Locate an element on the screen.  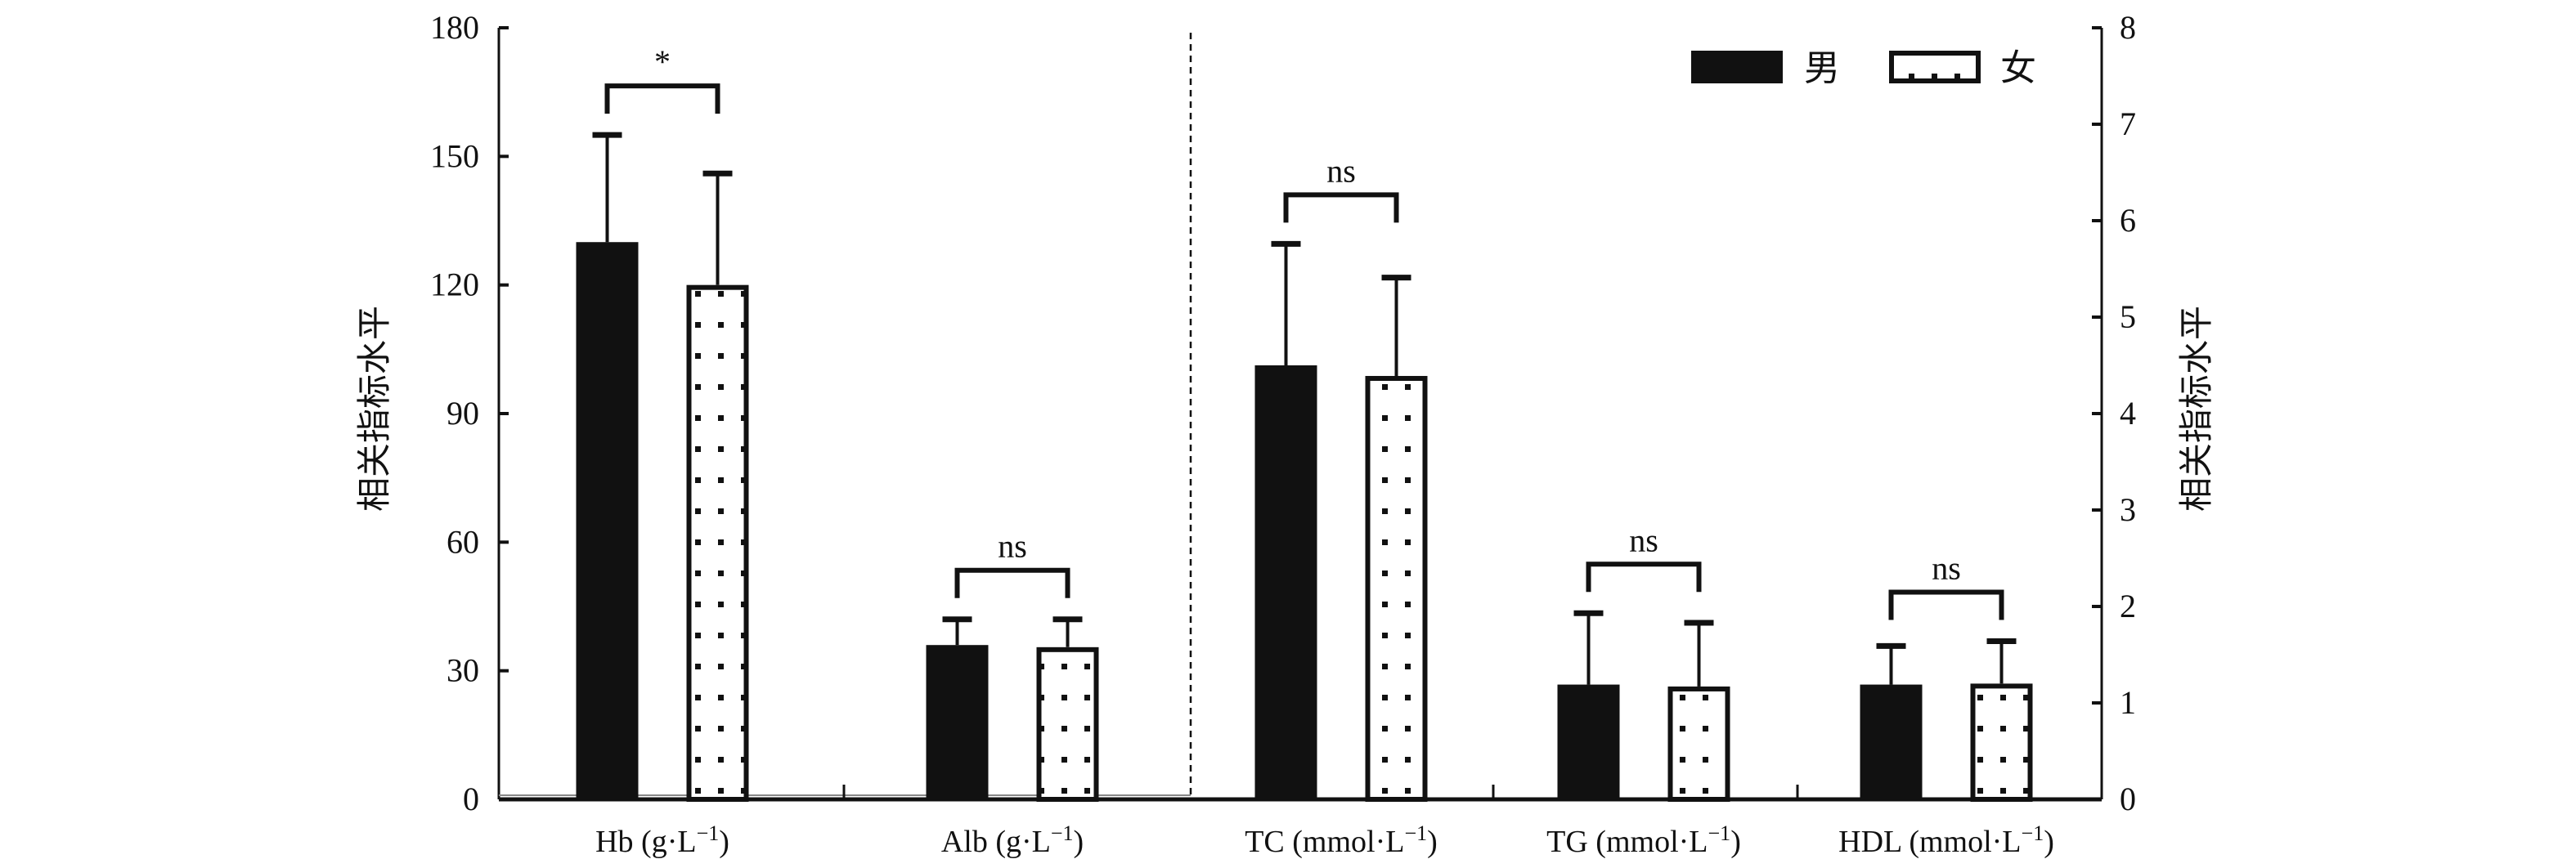
x-category-label: HDL (mmol·L−1) is located at coordinates (1946, 840).